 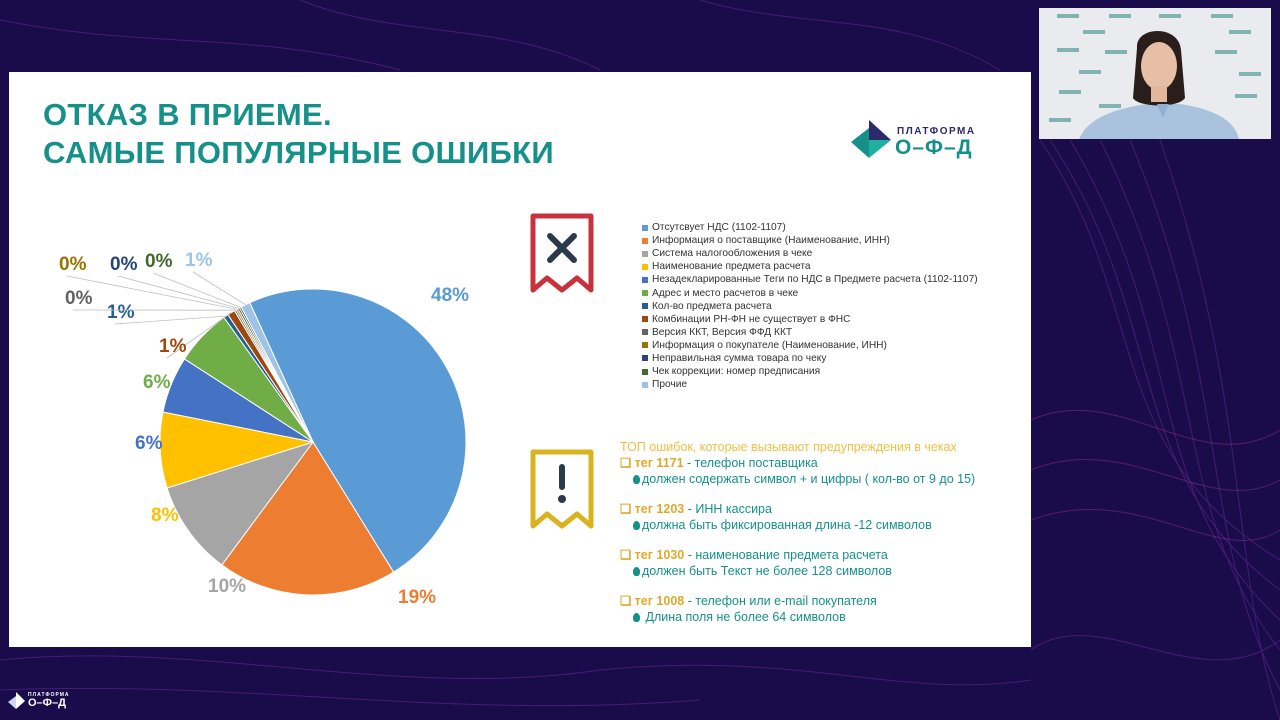 I want to click on legend-label: Адрес и место расчетов в чеке, so click(x=725, y=293).